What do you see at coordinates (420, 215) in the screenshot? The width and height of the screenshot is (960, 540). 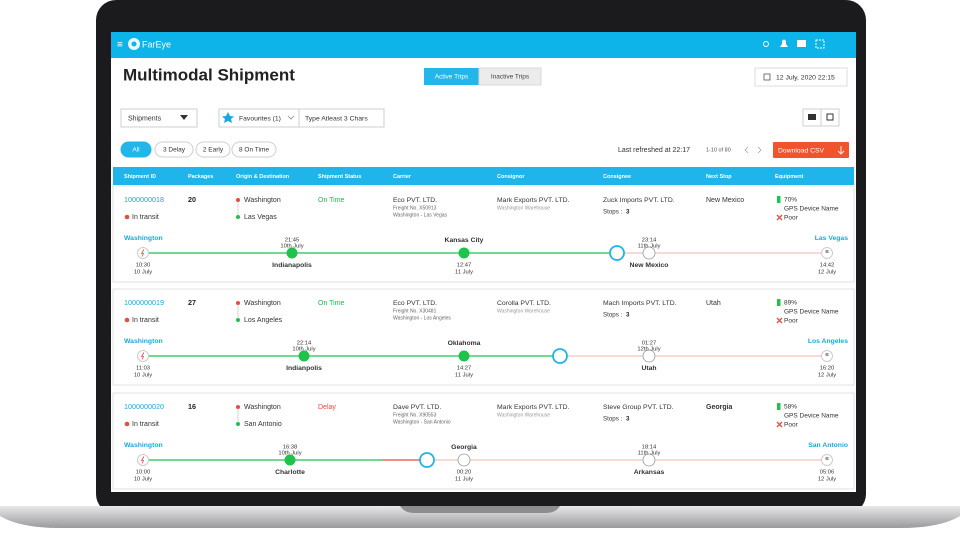 I see `carrier-route: Washington - Las Vegas` at bounding box center [420, 215].